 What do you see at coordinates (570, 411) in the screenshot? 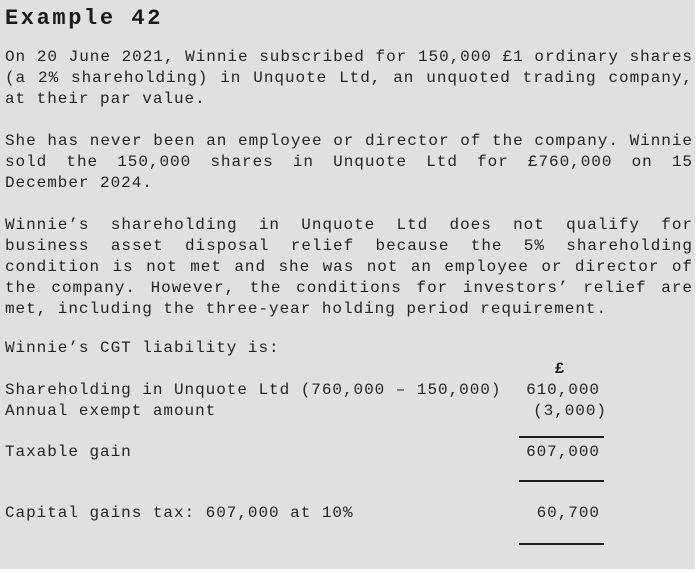
I see `row-amount: (3,000)` at bounding box center [570, 411].